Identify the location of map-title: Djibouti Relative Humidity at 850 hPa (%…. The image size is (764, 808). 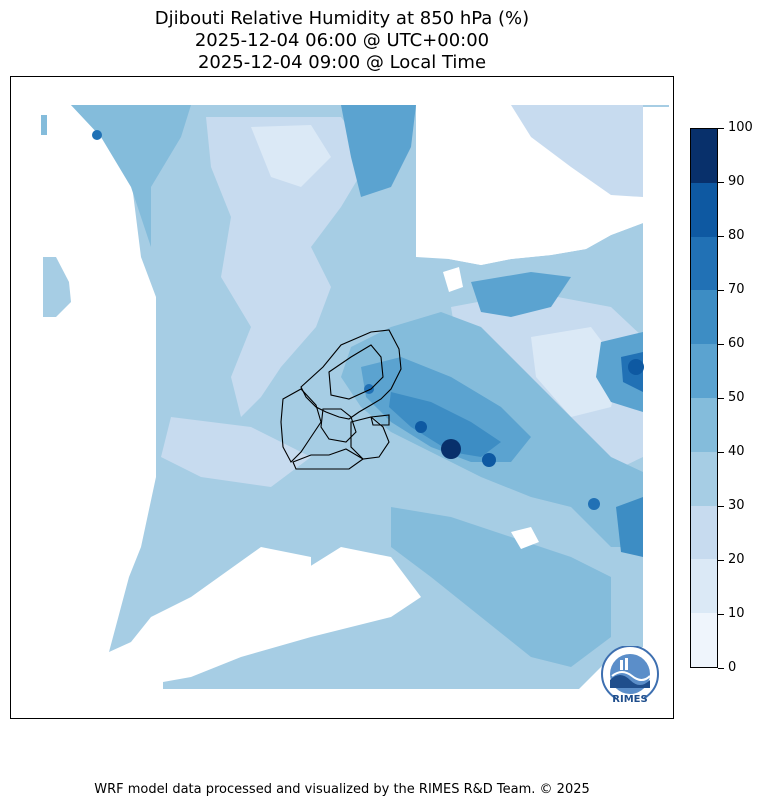
(342, 18).